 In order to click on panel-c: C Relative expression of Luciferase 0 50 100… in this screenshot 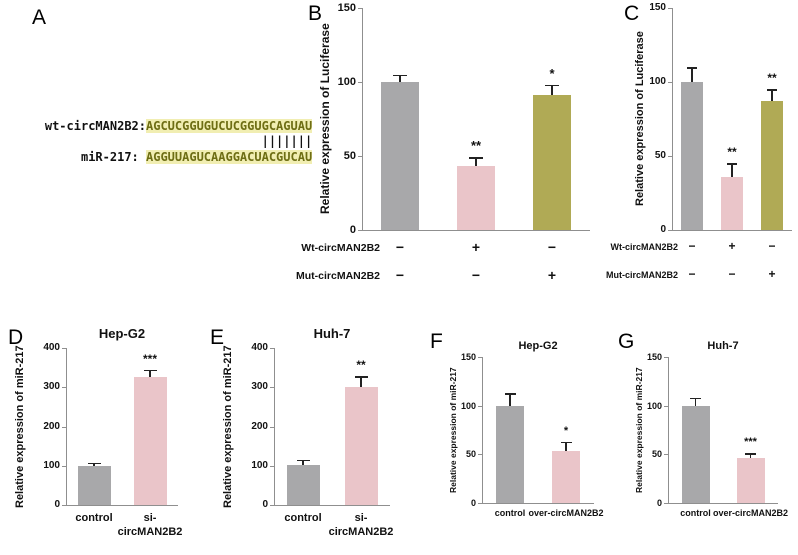, I will do `click(702, 157)`.